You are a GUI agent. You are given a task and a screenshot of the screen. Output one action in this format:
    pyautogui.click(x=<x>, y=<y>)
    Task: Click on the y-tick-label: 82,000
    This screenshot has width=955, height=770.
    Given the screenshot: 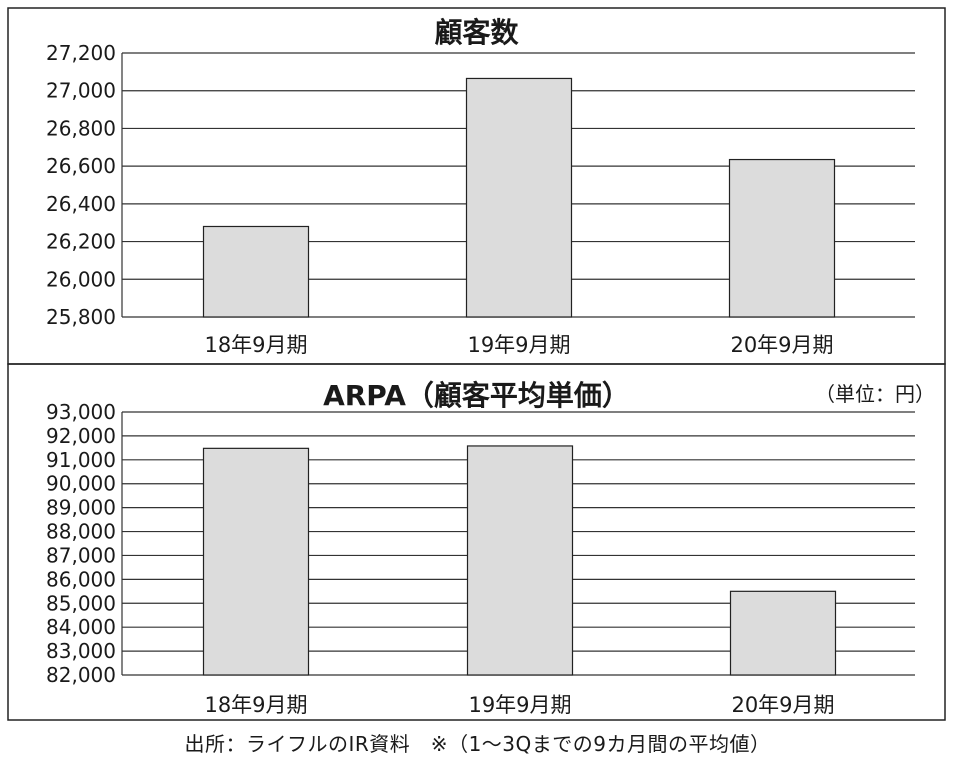 What is the action you would take?
    pyautogui.click(x=81, y=675)
    